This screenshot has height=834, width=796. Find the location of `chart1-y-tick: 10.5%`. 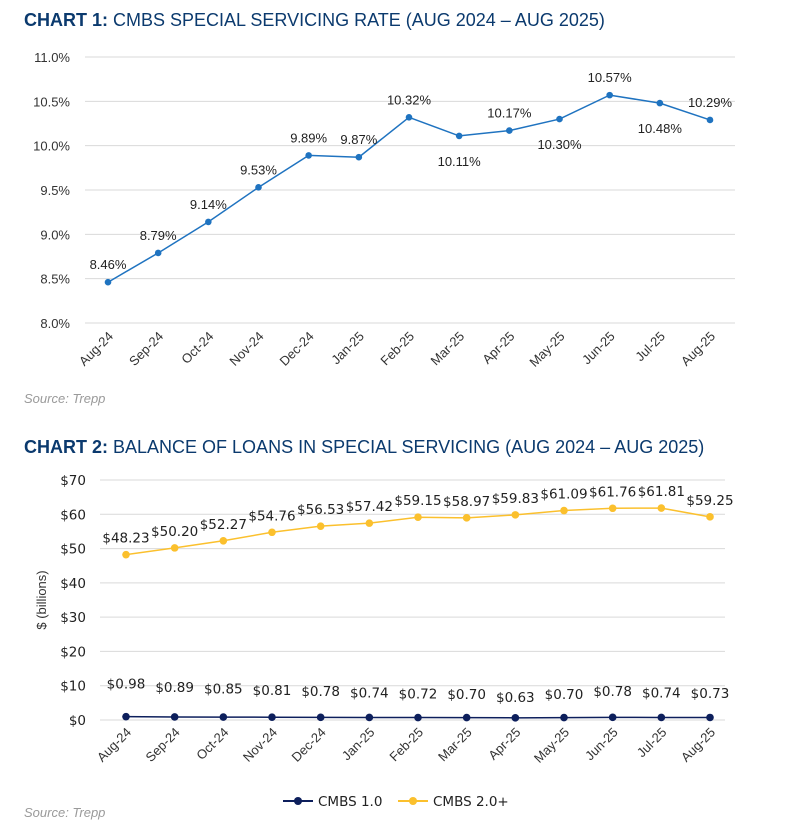

chart1-y-tick: 10.5% is located at coordinates (51, 101).